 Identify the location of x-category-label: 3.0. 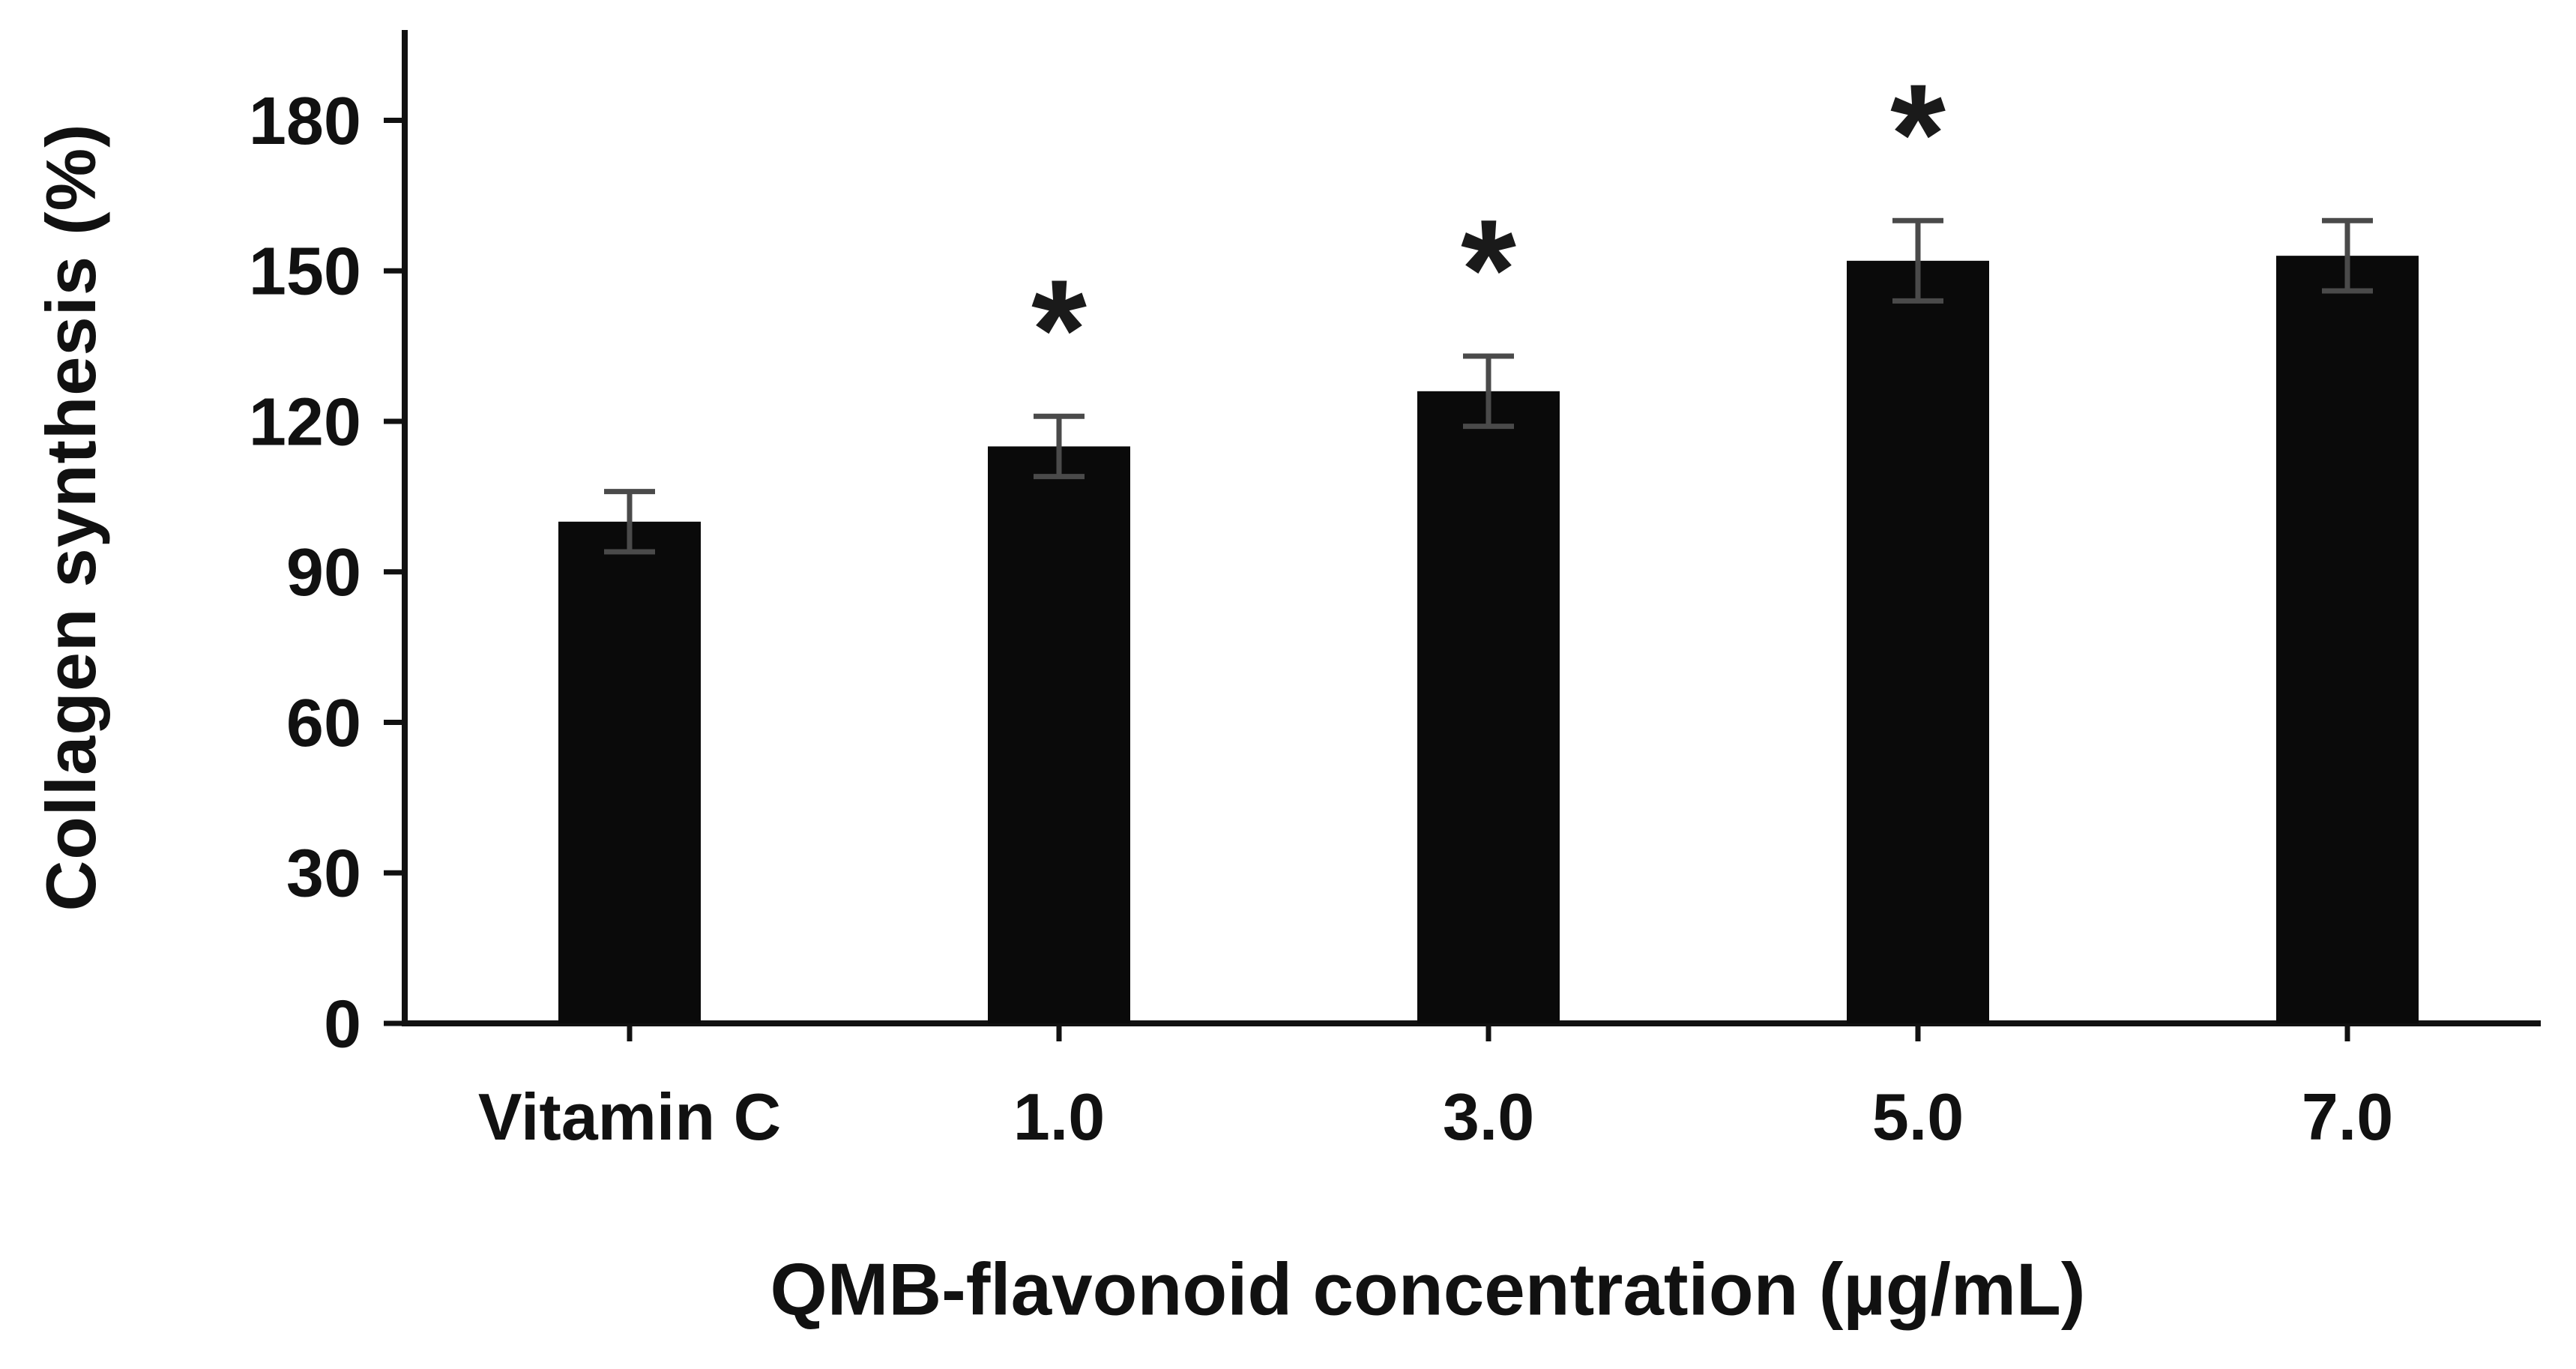
(1488, 1117).